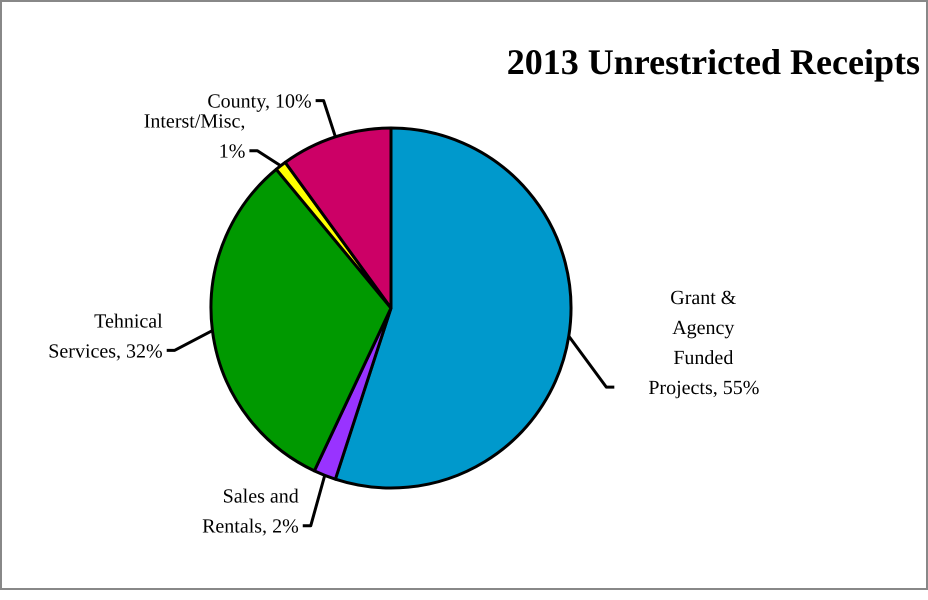 The width and height of the screenshot is (928, 600). Describe the element at coordinates (195, 136) in the screenshot. I see `slice-label: Interst/Misc, 1%` at that location.